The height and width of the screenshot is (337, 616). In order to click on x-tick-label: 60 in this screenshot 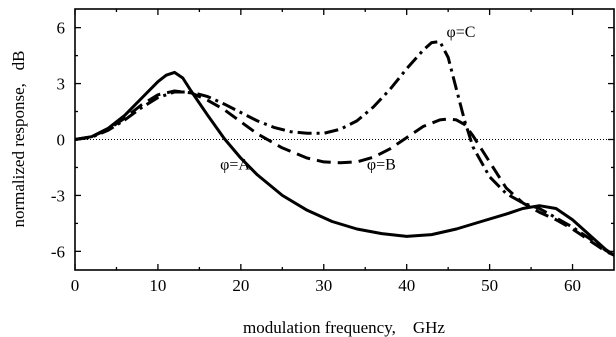, I will do `click(572, 285)`.